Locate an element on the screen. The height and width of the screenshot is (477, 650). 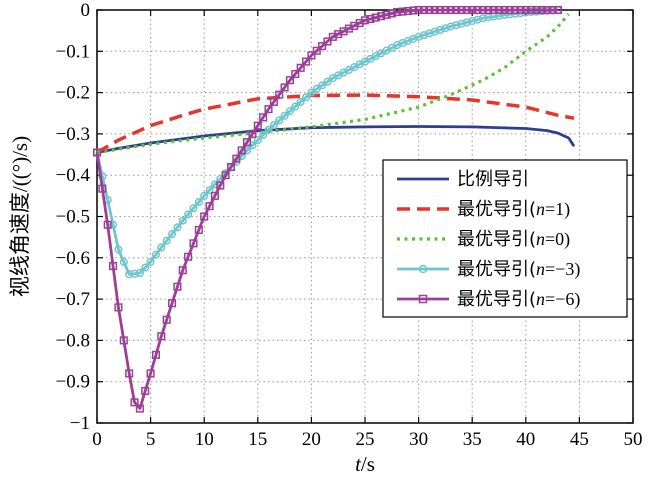
x-tick-label: 45 is located at coordinates (579, 439).